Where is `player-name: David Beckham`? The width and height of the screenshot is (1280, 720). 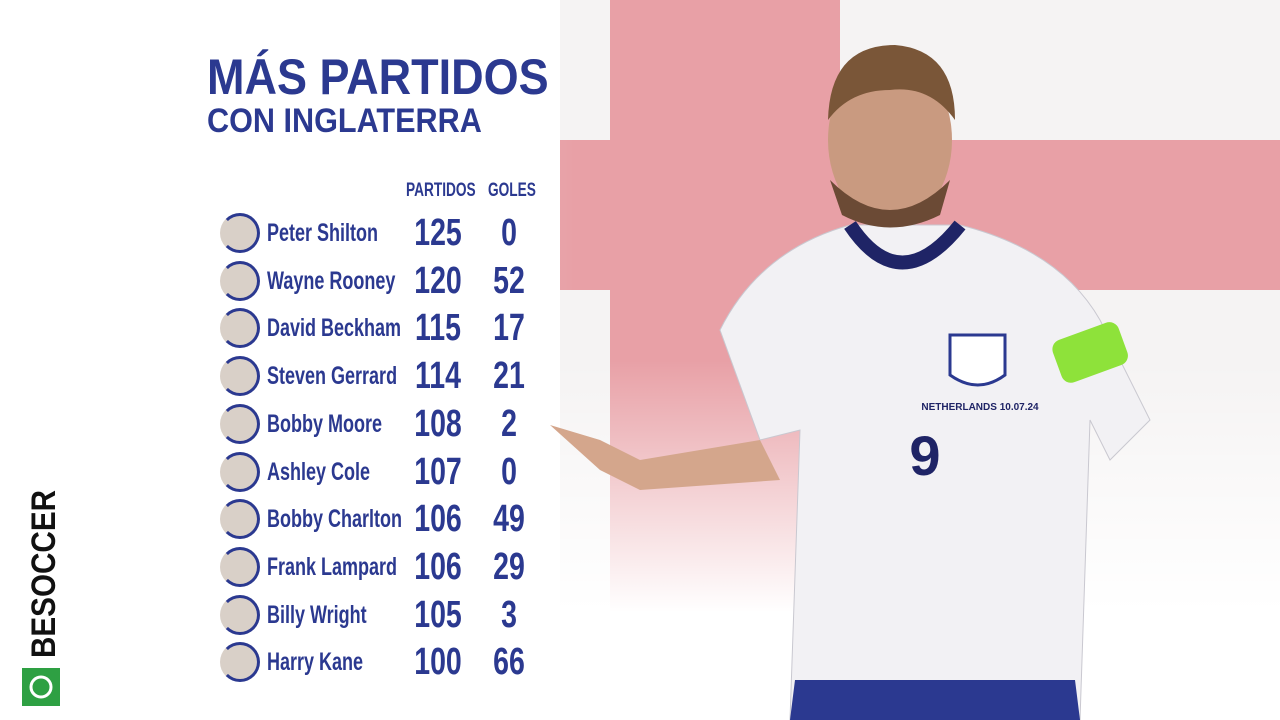
player-name: David Beckham is located at coordinates (334, 328).